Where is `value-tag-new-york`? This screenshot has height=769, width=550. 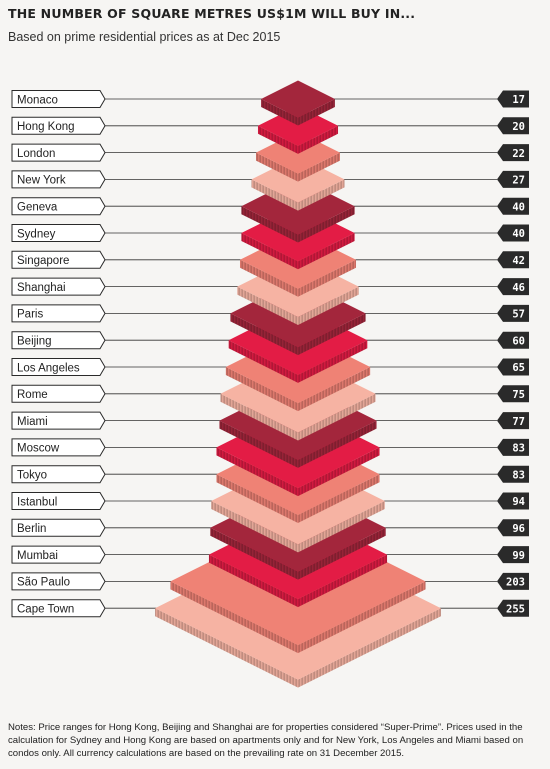
value-tag-new-york is located at coordinates (513, 179).